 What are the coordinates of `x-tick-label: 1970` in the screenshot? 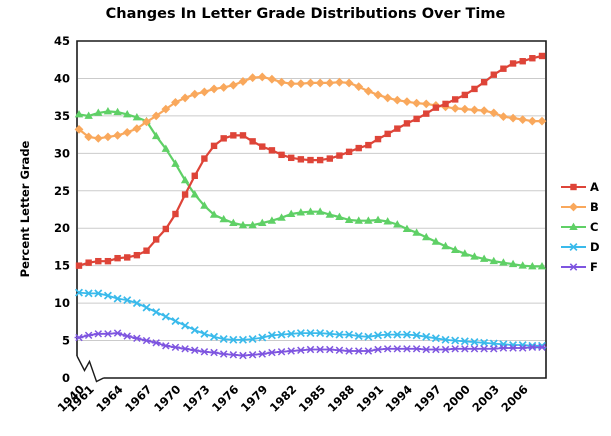 It's located at (167, 398).